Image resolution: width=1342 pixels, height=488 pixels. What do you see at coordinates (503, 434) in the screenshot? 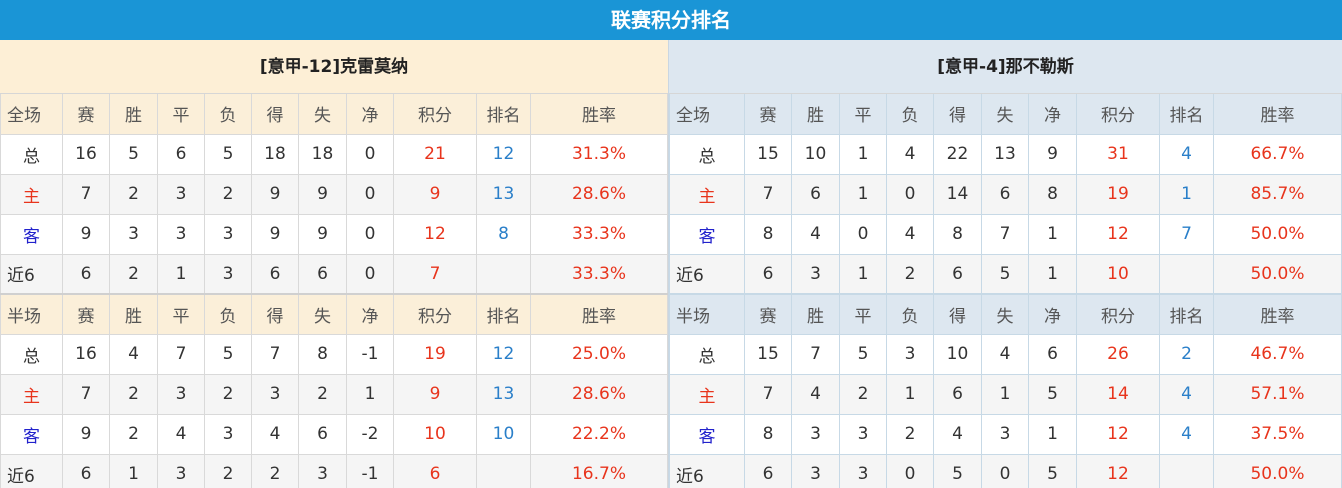
I see `cell-rank: 10` at bounding box center [503, 434].